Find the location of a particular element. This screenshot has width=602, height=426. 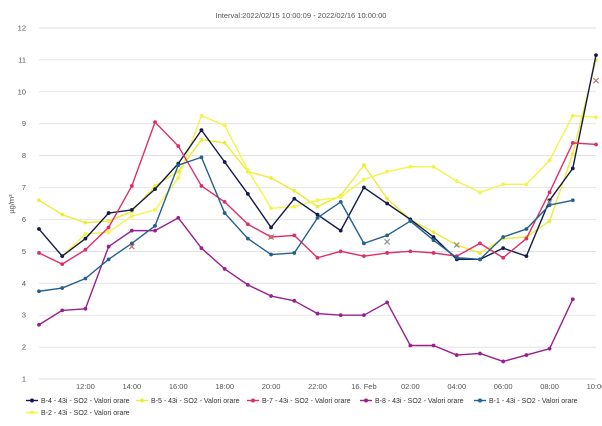

x-tick-label: 12:00 is located at coordinates (85, 386).